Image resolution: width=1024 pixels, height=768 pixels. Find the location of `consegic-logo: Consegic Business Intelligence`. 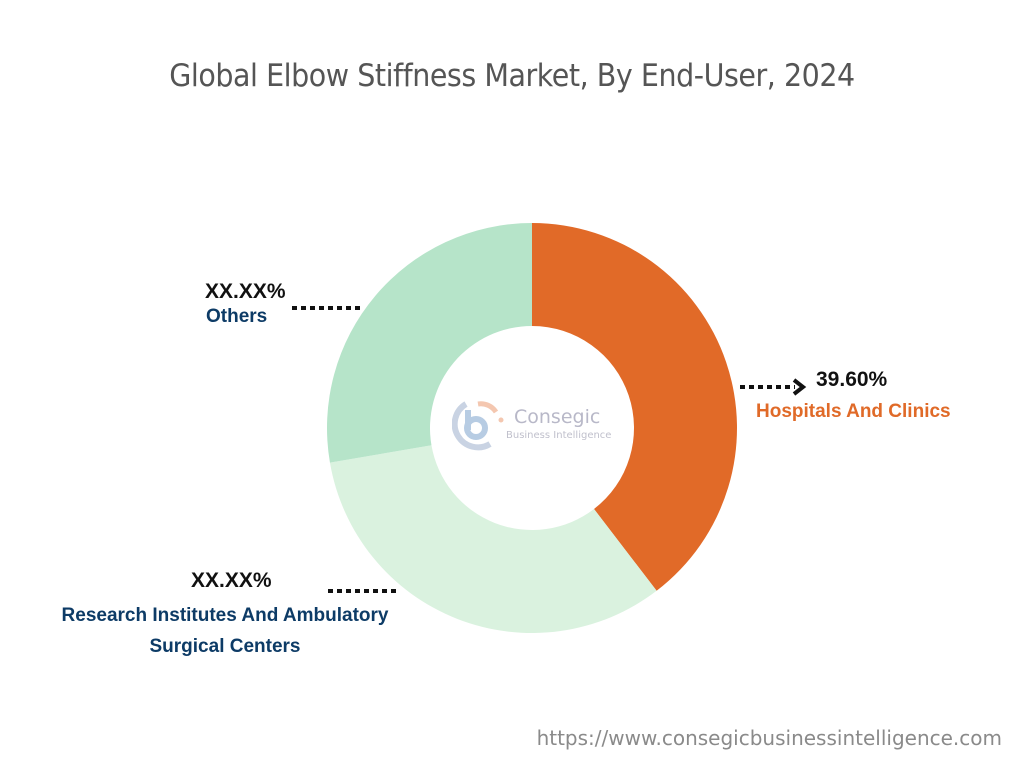

consegic-logo: Consegic Business Intelligence is located at coordinates (537, 426).